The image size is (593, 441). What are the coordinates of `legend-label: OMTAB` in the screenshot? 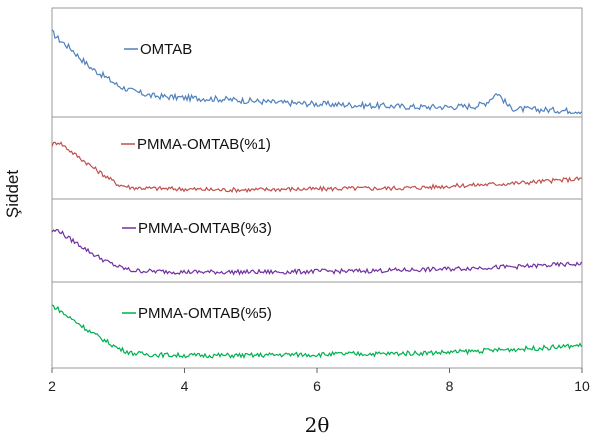 It's located at (166, 49).